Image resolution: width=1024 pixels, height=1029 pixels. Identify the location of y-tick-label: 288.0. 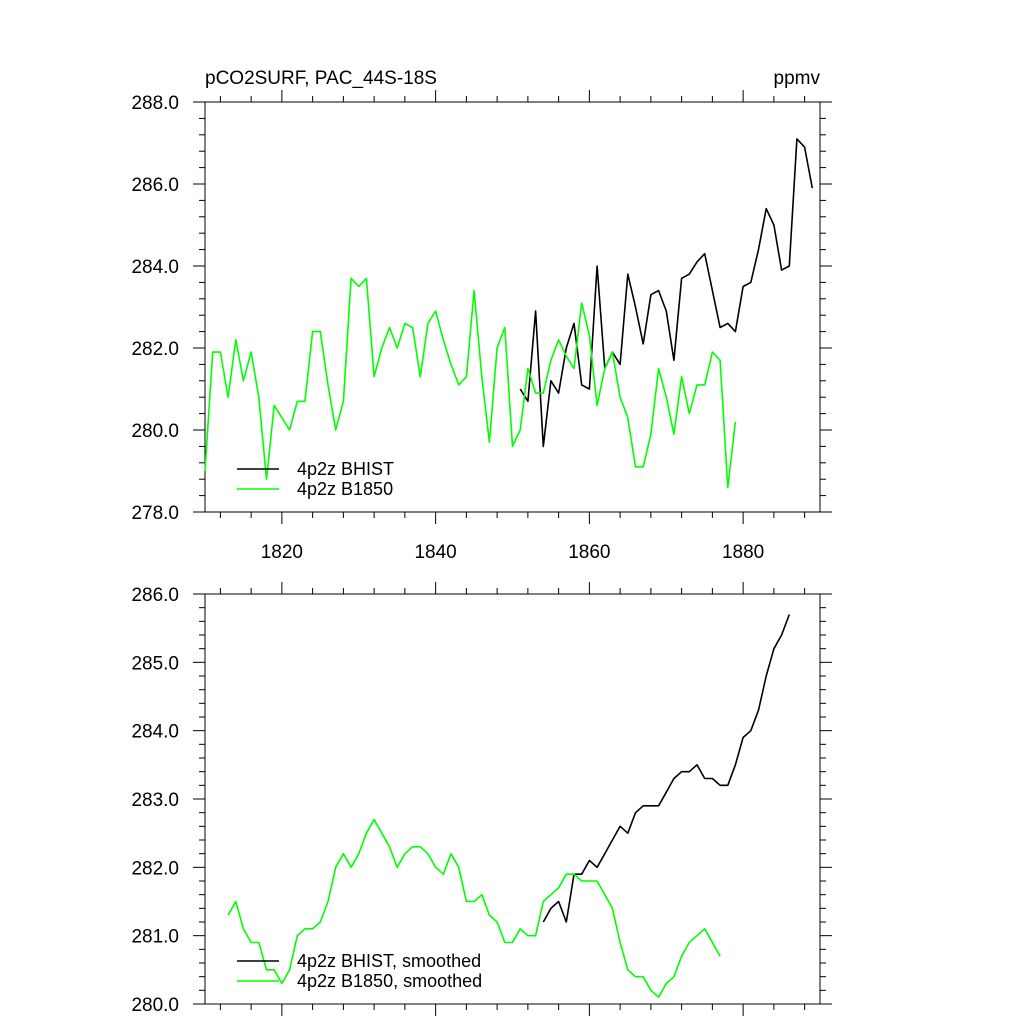
(155, 103).